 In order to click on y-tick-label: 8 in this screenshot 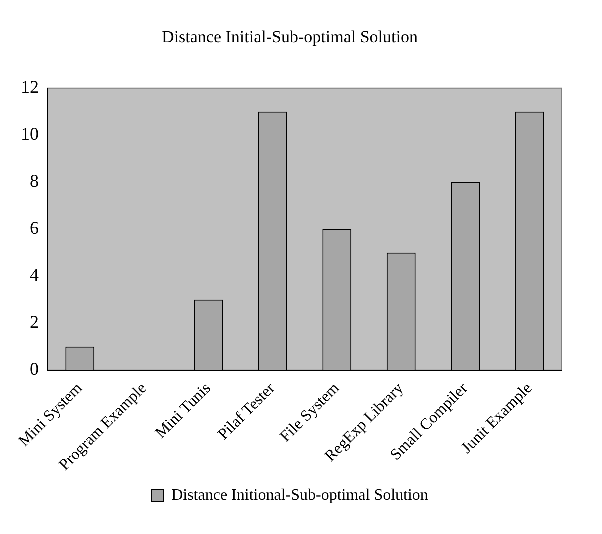, I will do `click(34, 181)`.